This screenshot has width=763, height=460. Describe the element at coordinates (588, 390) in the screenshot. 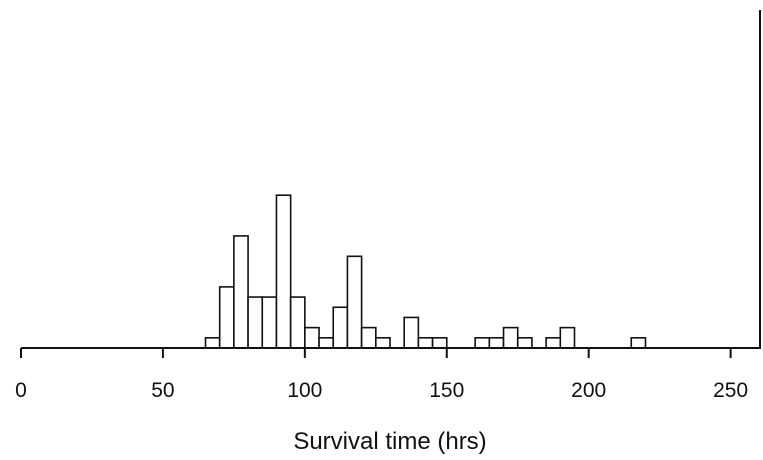

I see `x-tick-label-200: 200` at that location.